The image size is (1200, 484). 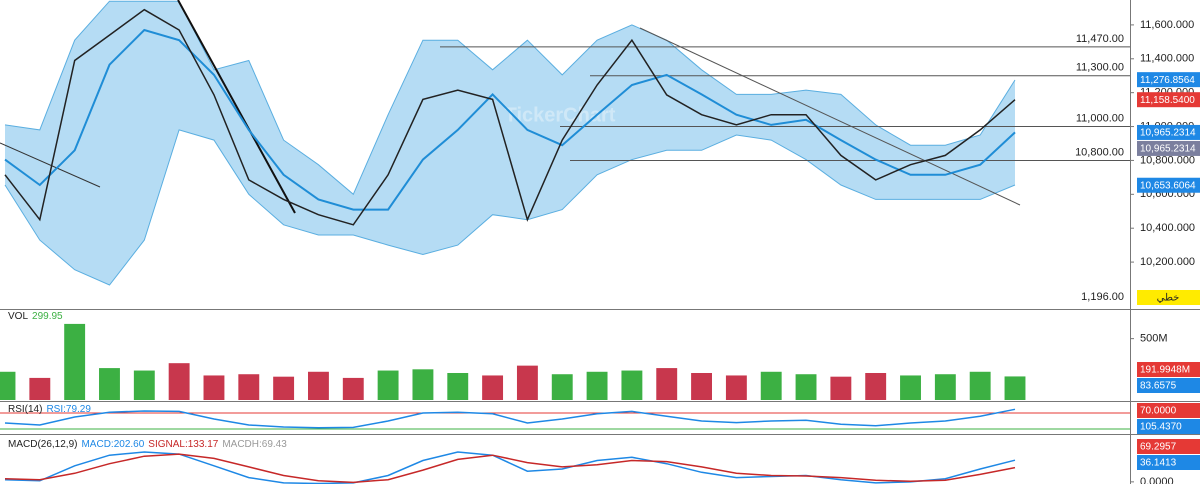 What do you see at coordinates (254, 444) in the screenshot?
I see `header-part: MACDH:69.43` at bounding box center [254, 444].